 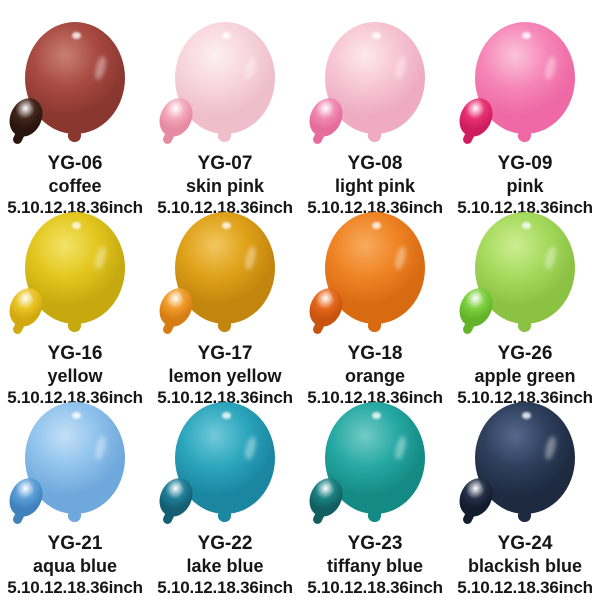 I want to click on color-name: lake blue, so click(x=225, y=566).